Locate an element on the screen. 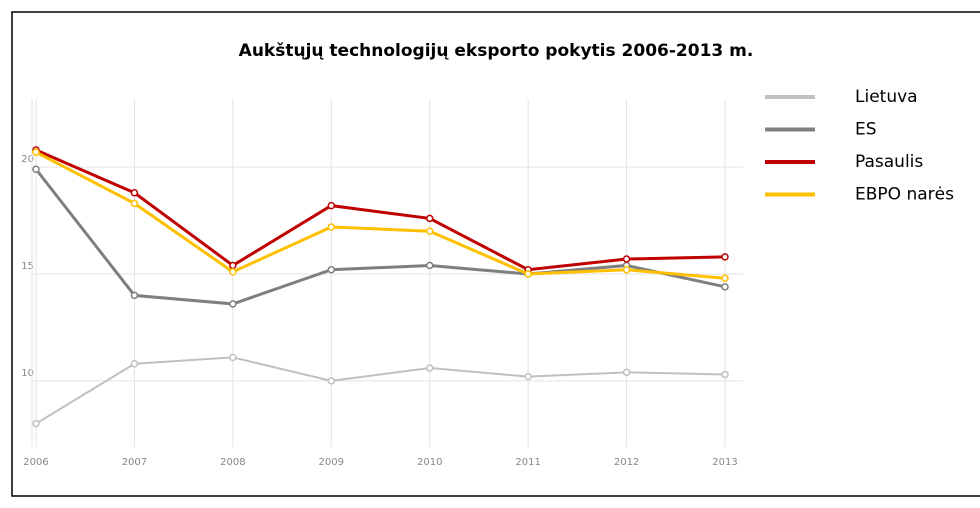 Image resolution: width=980 pixels, height=508 pixels. x-tick-label: 2010 is located at coordinates (429, 462).